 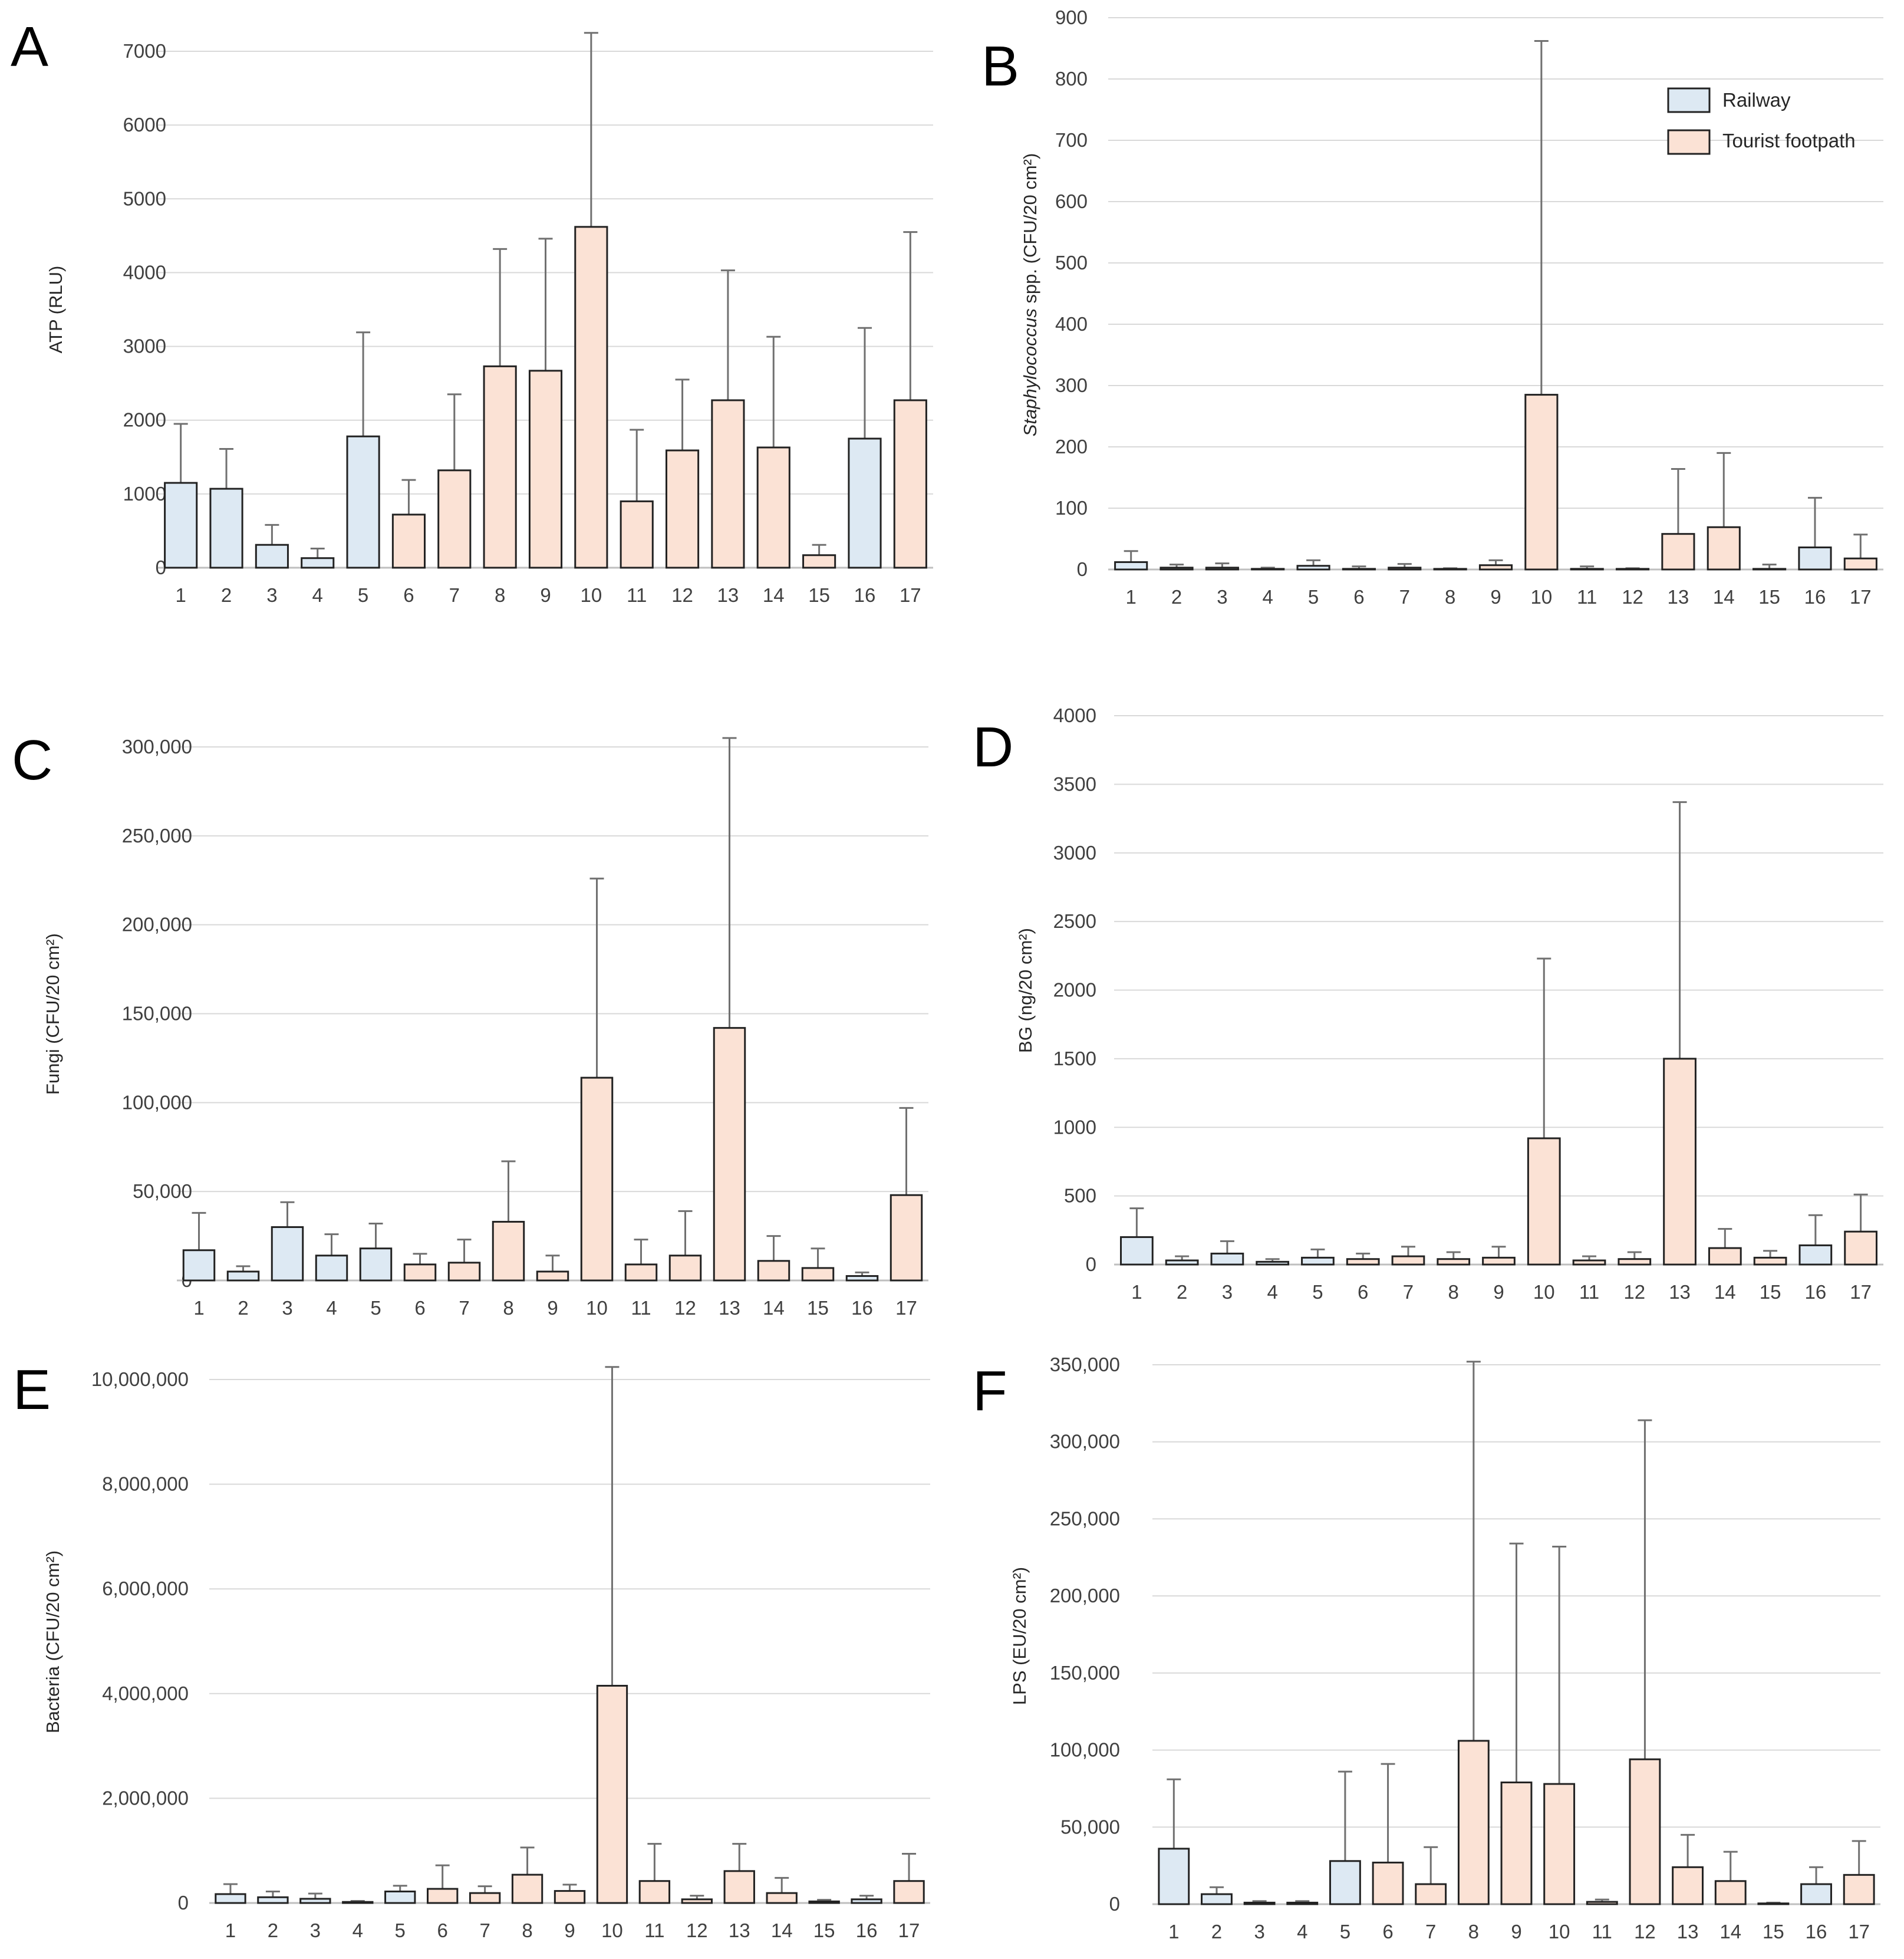 What do you see at coordinates (145, 1588) in the screenshot?
I see `y-tick-label: 6,000,000` at bounding box center [145, 1588].